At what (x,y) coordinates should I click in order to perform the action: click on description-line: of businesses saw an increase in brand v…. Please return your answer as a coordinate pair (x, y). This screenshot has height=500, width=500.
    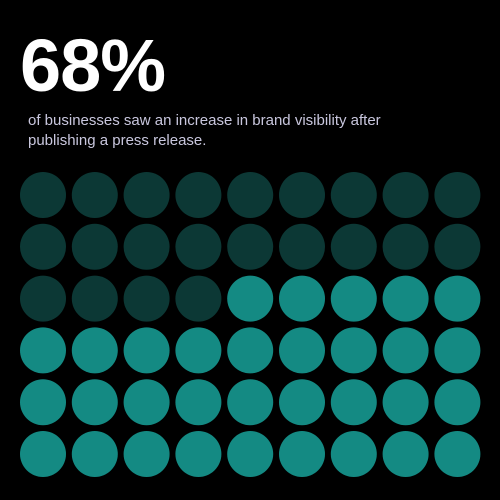
    Looking at the image, I should click on (204, 120).